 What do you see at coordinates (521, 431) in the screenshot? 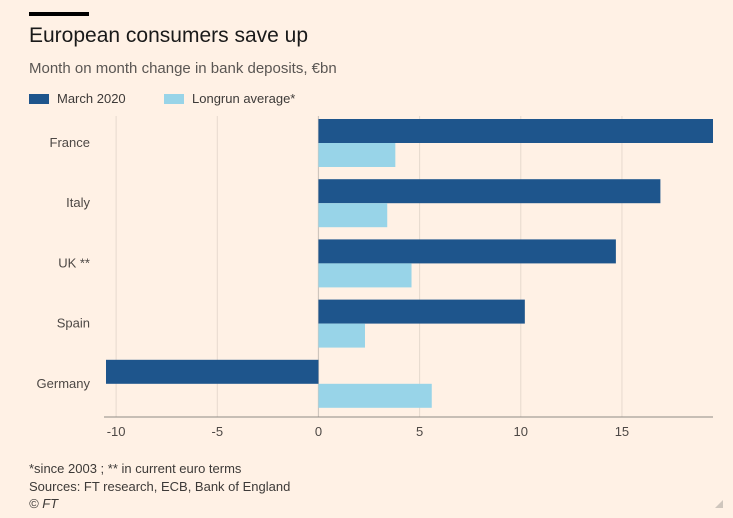
I see `x-tick-label-4: 10` at bounding box center [521, 431].